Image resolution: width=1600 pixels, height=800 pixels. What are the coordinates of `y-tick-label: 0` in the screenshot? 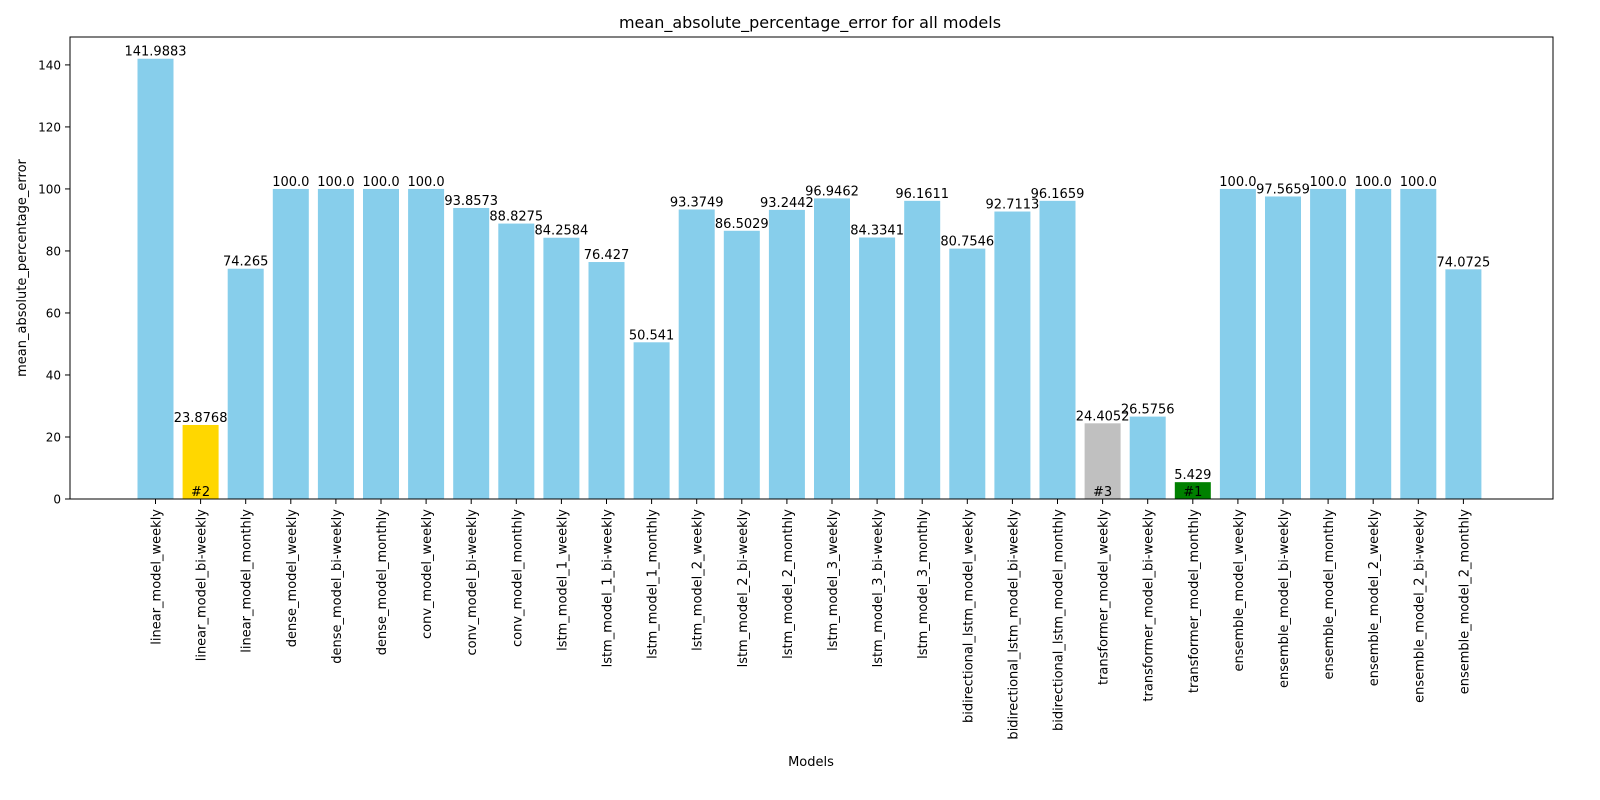 It's located at (57, 500).